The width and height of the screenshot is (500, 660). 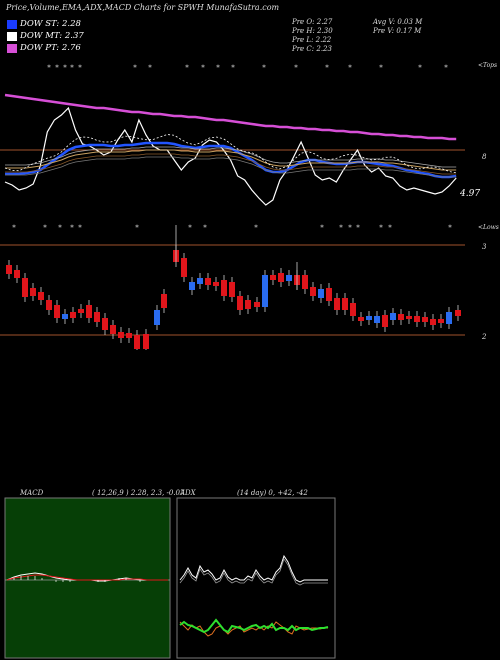 I want to click on ema-dashed-line, so click(x=230, y=154).